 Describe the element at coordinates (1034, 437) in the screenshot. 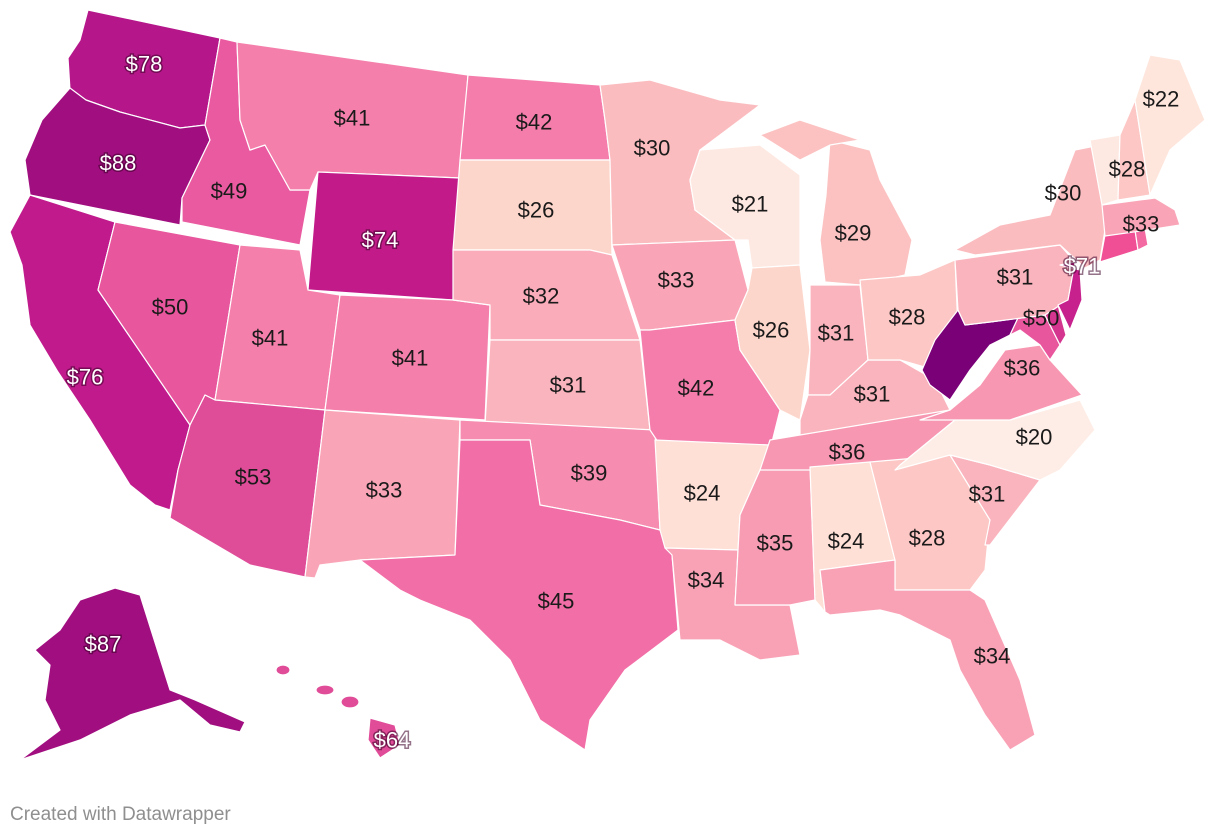

I see `value-label-nc: $20` at that location.